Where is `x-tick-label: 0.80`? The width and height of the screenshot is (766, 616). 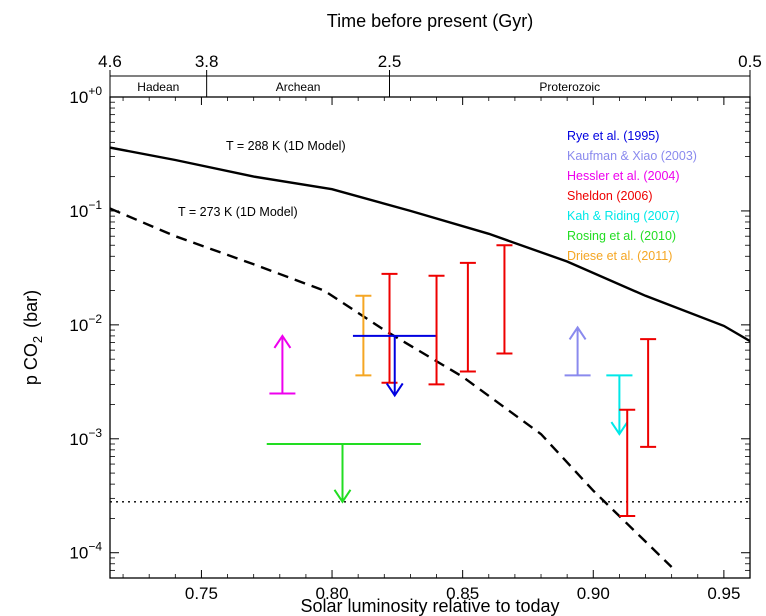 x-tick-label: 0.80 is located at coordinates (331, 593).